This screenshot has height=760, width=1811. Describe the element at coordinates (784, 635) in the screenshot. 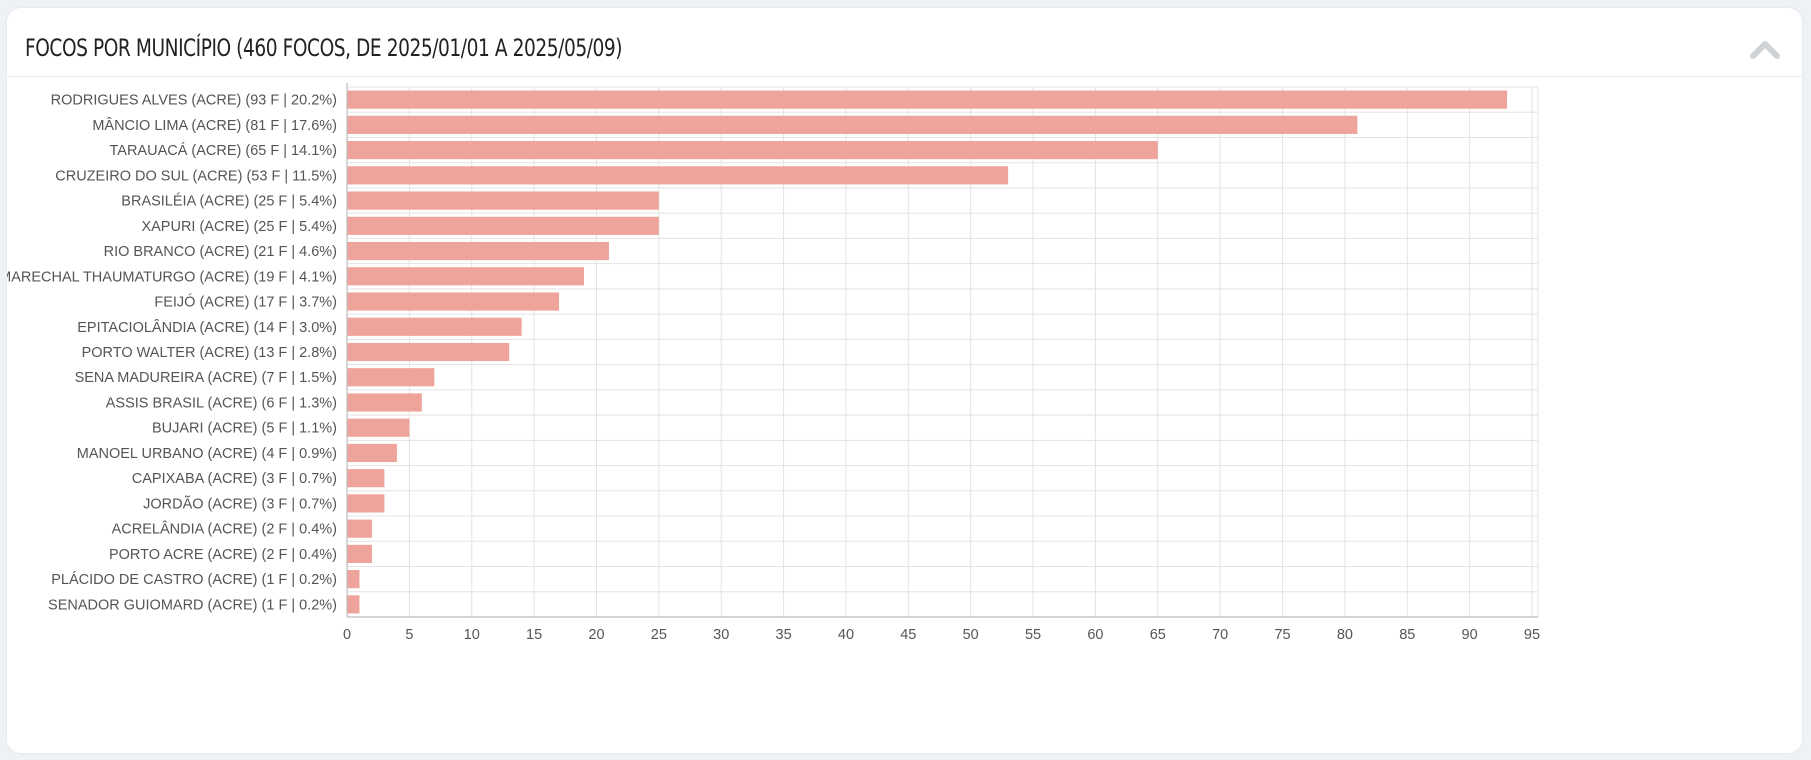

I see `x-tick-label: 35` at that location.